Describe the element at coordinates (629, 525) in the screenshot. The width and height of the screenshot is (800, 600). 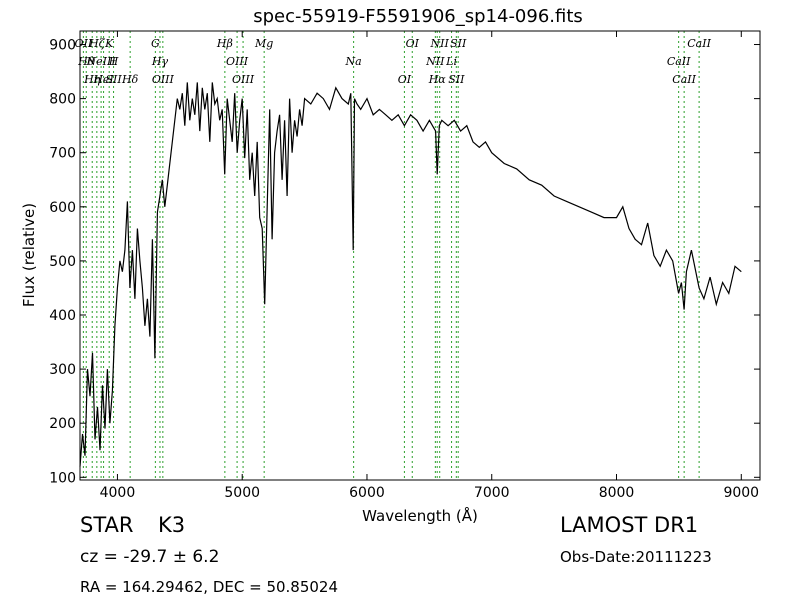
I see `survey-name: LAMOST DR1` at that location.